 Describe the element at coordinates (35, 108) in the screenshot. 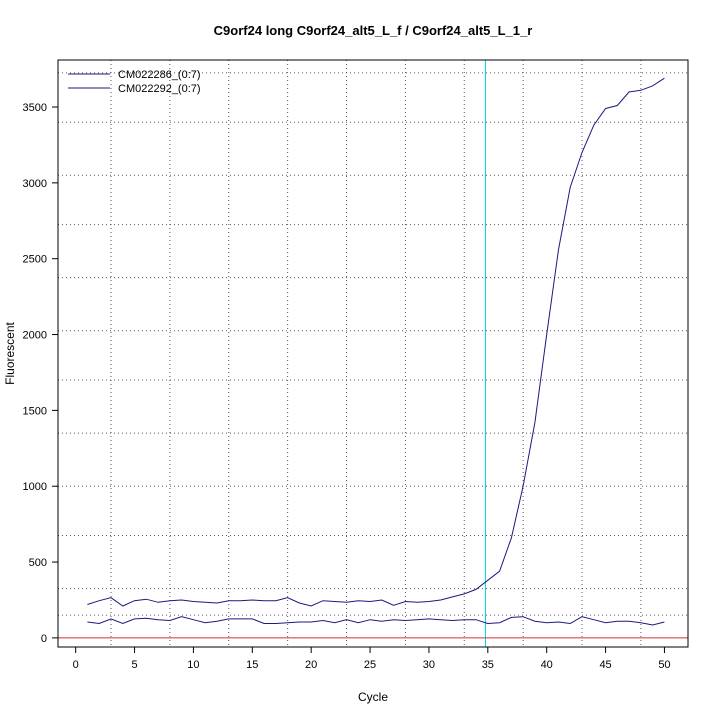

I see `y-tick-label-7: 3500` at that location.